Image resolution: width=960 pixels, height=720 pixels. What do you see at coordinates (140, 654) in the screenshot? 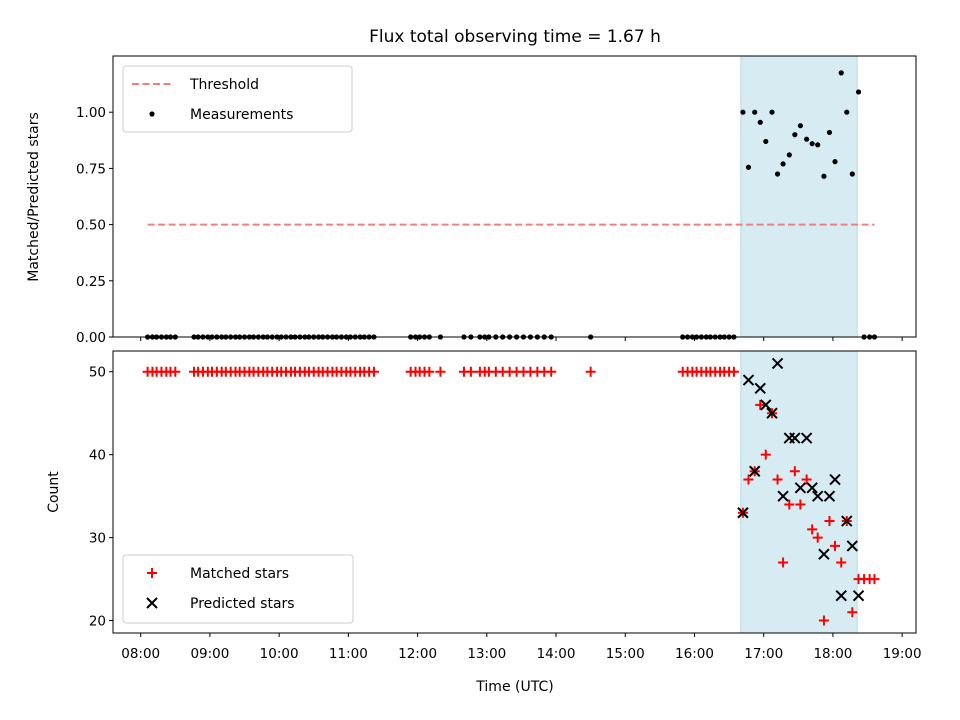
I see `x-tick-label: 08:00` at bounding box center [140, 654].